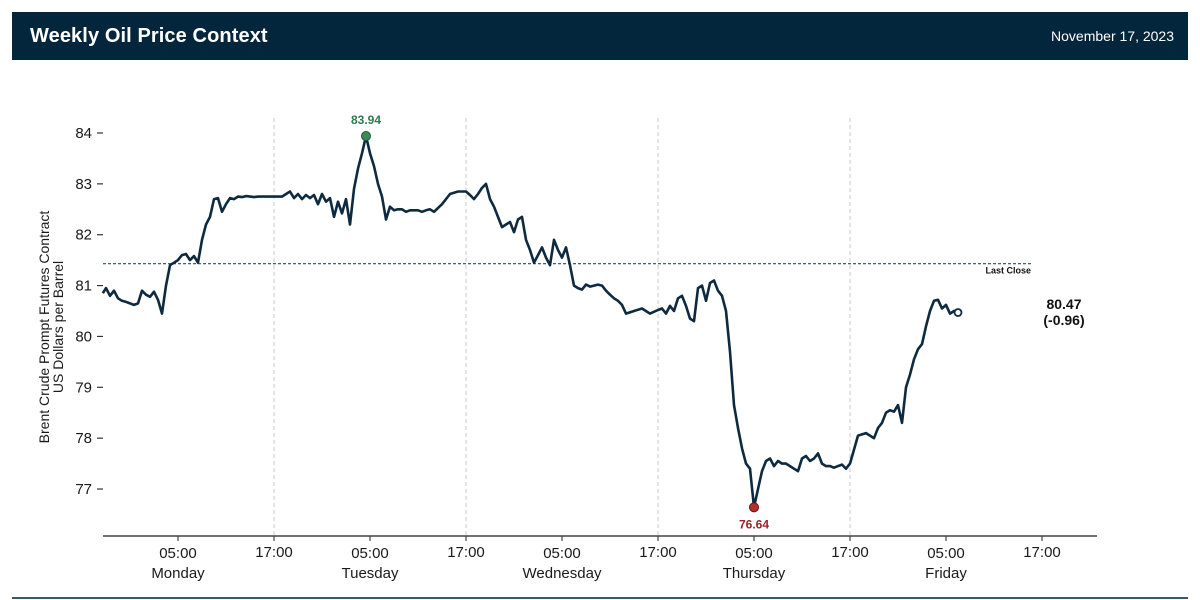 This screenshot has height=600, width=1200. What do you see at coordinates (149, 35) in the screenshot?
I see `page-title: Weekly Oil Price Context` at bounding box center [149, 35].